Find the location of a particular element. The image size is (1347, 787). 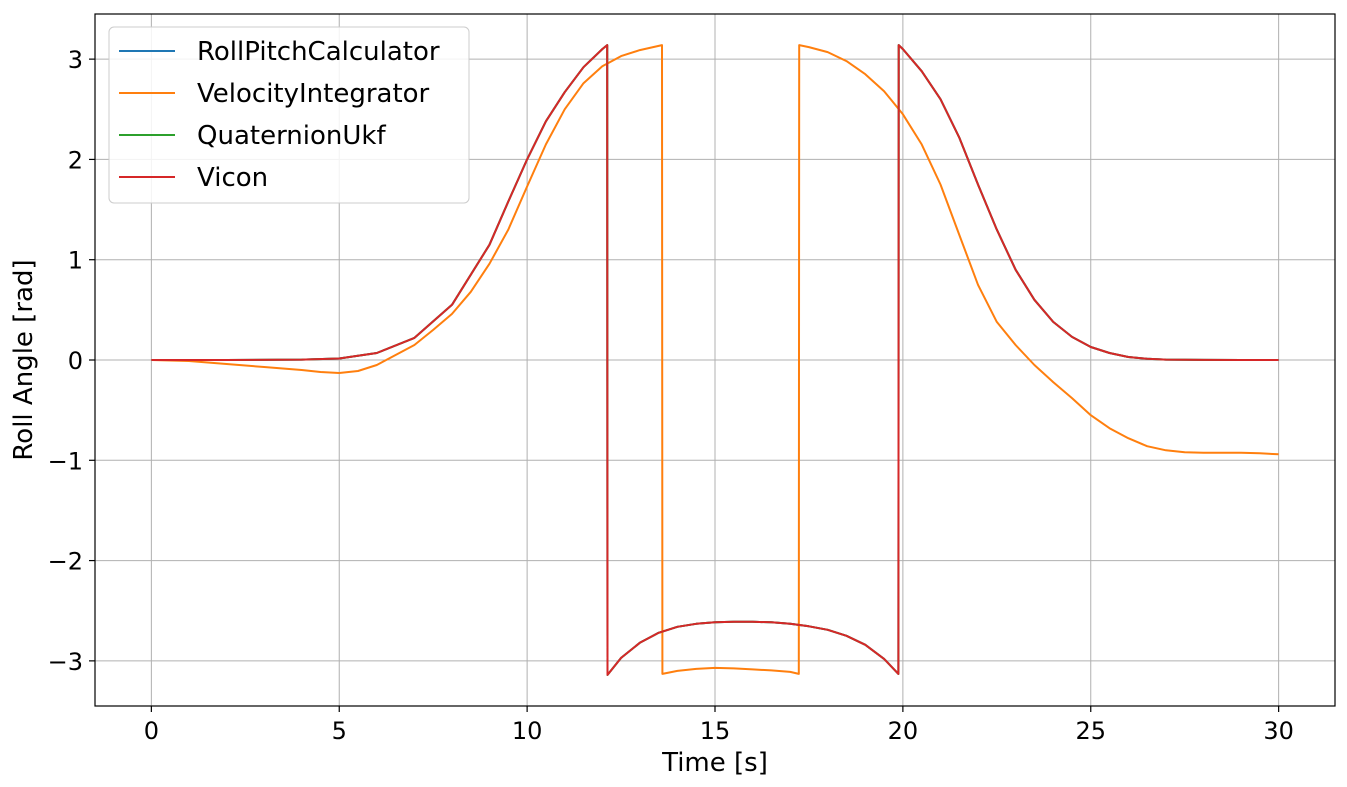

x-tick-label: 15 is located at coordinates (715, 731).